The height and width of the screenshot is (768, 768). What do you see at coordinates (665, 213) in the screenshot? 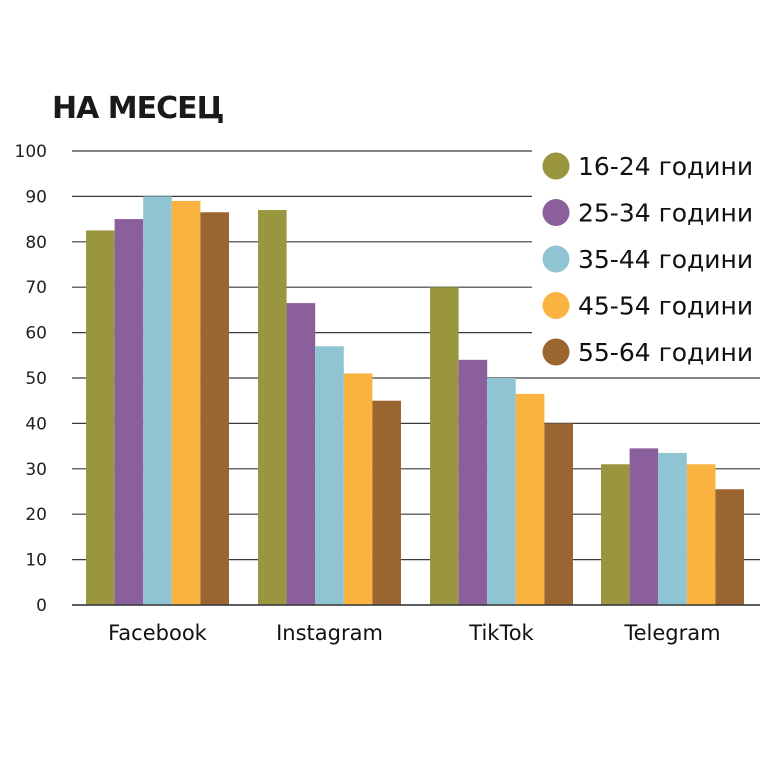
I see `legend-label: 25-34 години` at bounding box center [665, 213].